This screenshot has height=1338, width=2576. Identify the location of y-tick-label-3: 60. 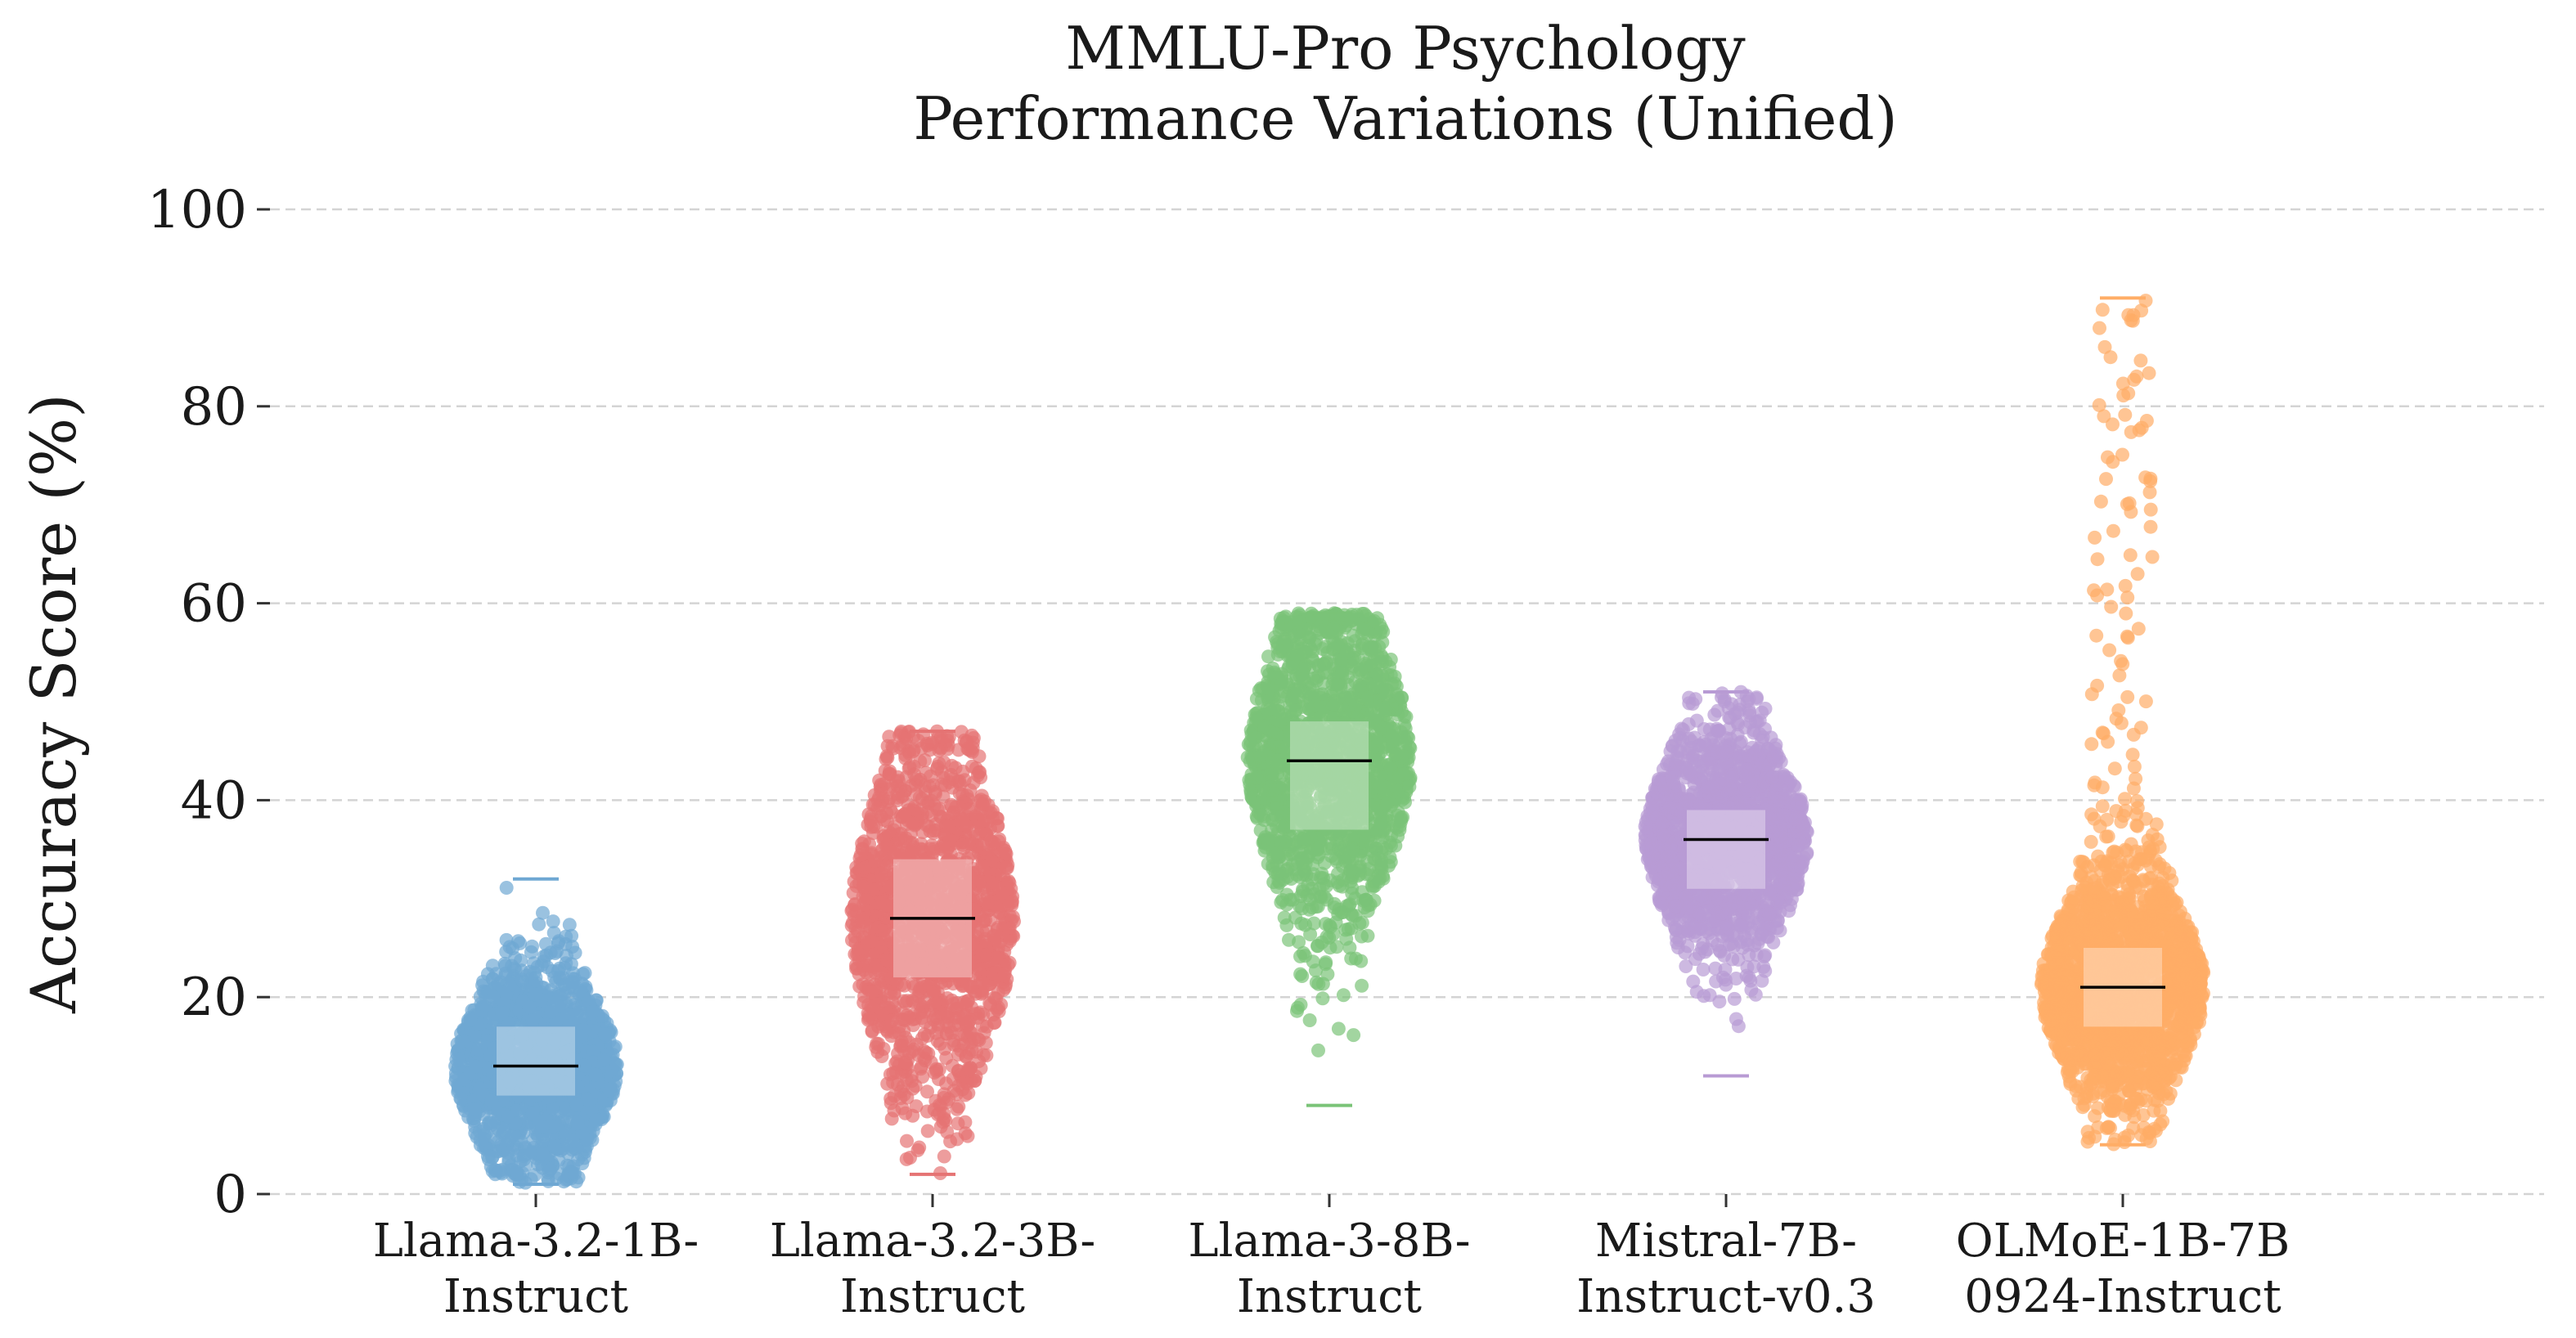
(214, 604).